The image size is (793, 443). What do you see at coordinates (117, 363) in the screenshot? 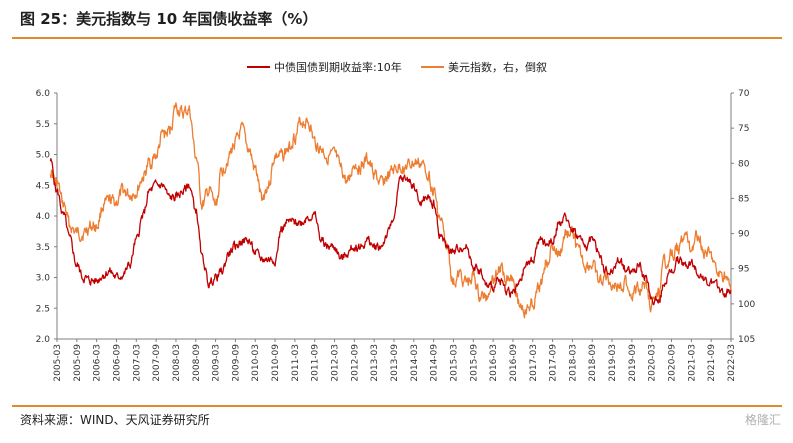
I see `x-tick-label: 2006-09` at bounding box center [117, 363].